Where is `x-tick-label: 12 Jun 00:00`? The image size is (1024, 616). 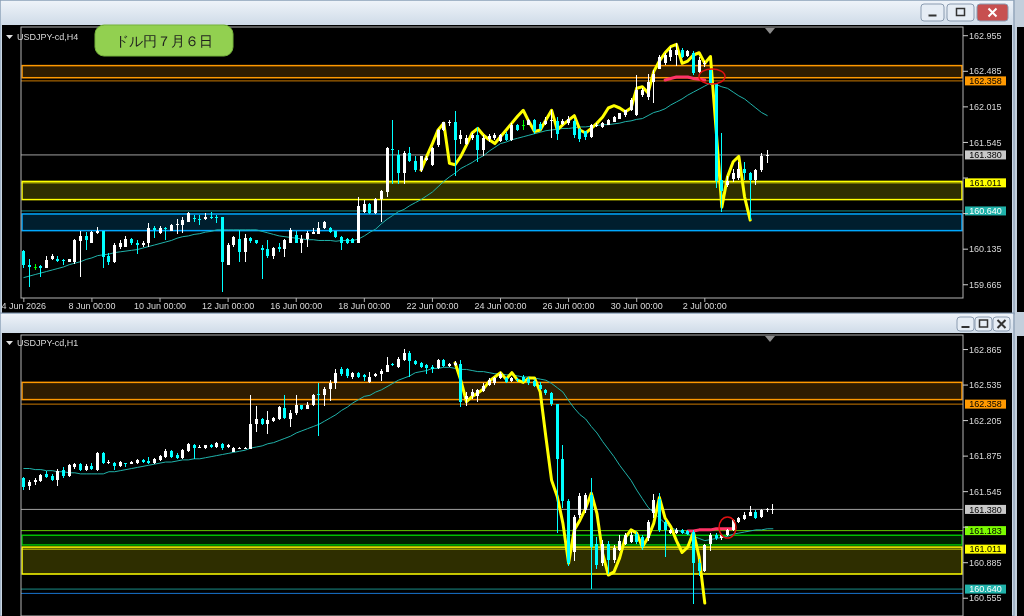 x-tick-label: 12 Jun 00:00 is located at coordinates (228, 306).